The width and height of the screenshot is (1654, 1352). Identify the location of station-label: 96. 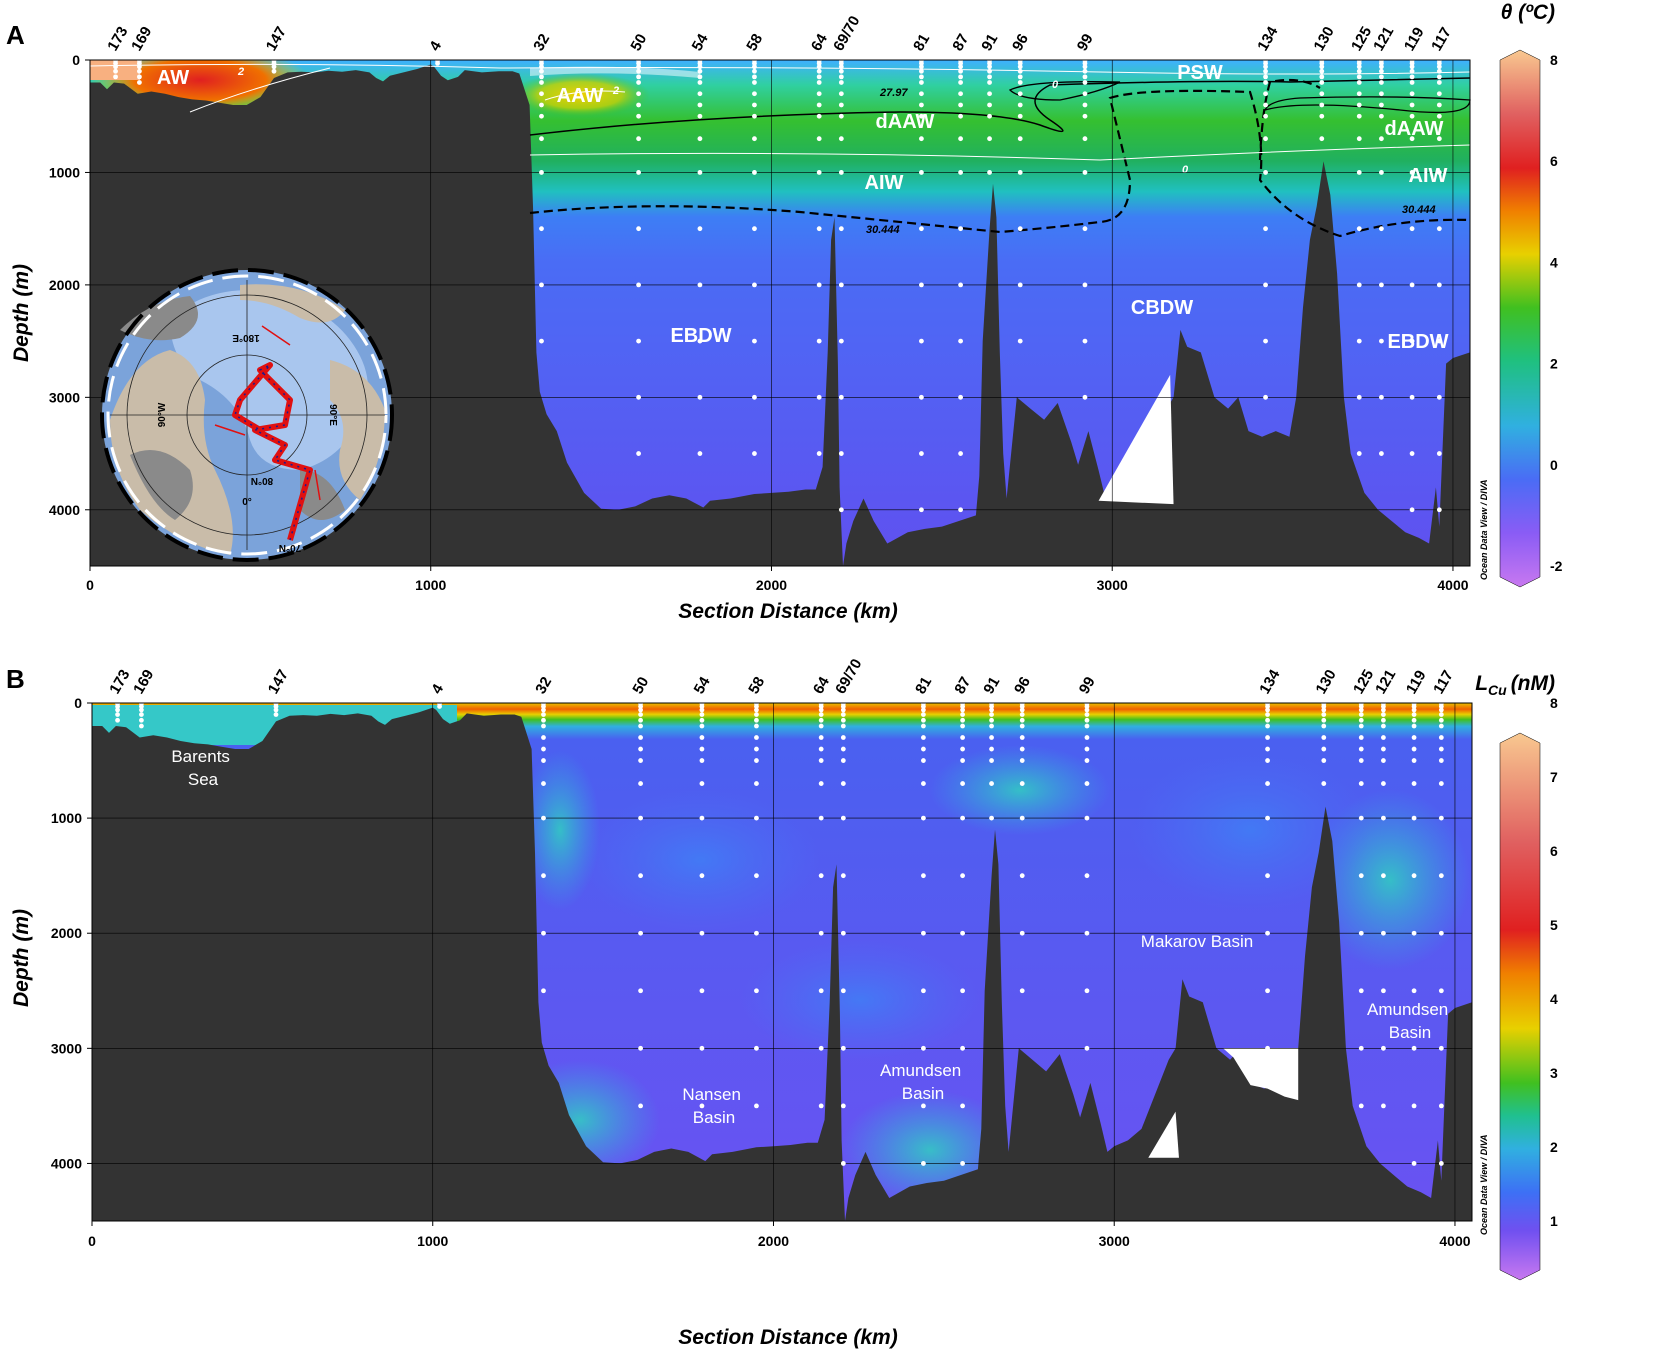
(1020, 42).